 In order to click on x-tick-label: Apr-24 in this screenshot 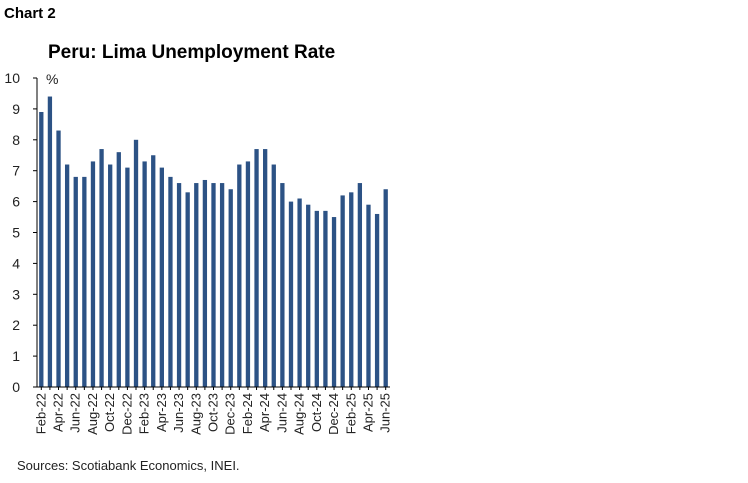, I will do `click(264, 412)`.